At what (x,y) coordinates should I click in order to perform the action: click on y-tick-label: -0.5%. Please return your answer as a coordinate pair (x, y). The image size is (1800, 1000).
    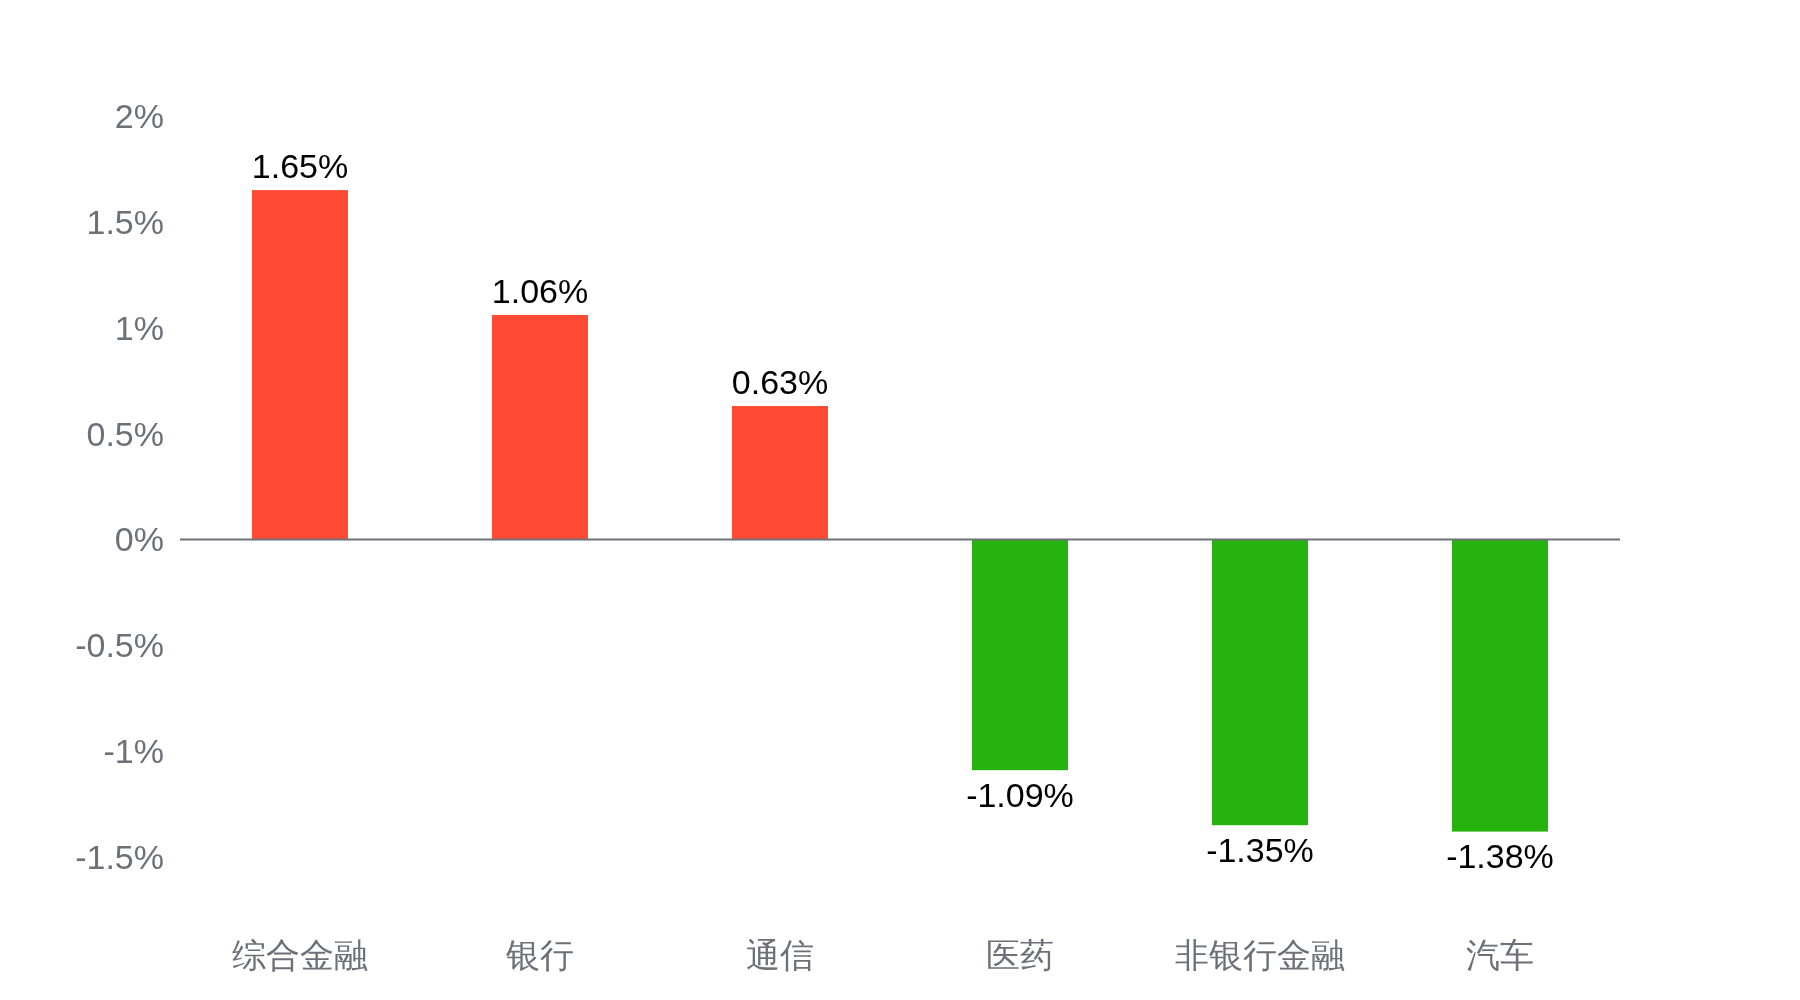
    Looking at the image, I should click on (119, 645).